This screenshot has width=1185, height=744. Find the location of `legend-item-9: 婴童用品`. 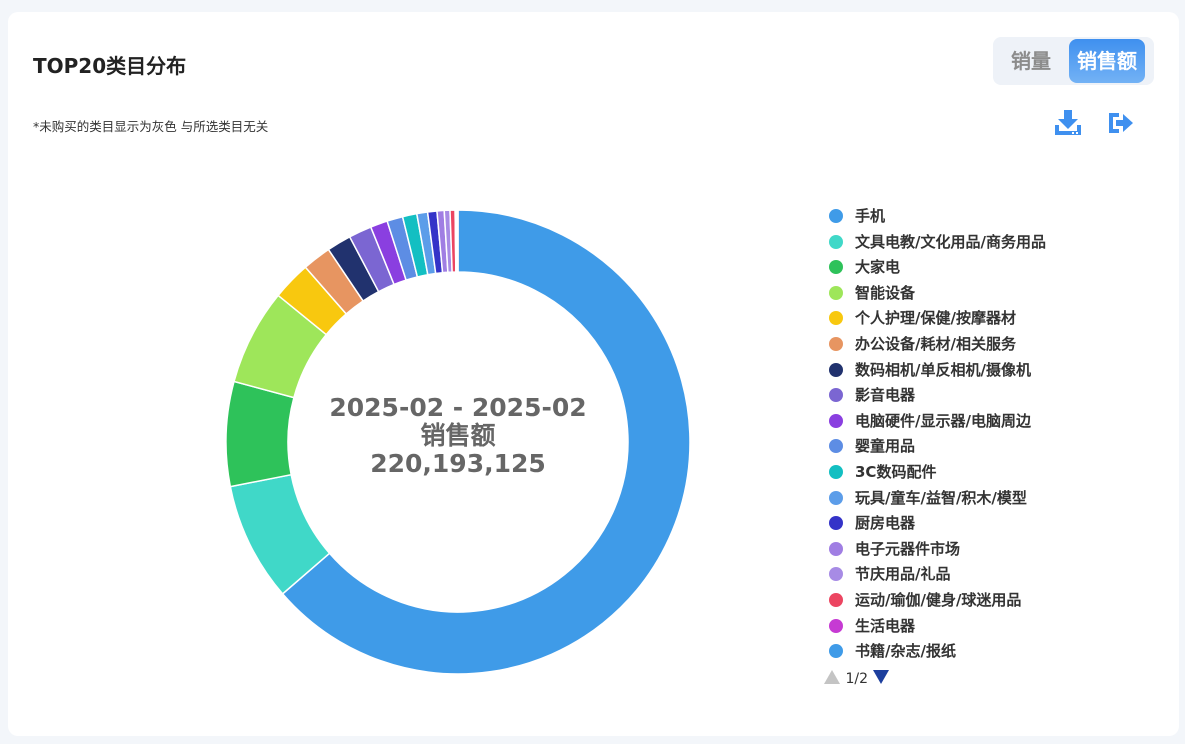

legend-item-9: 婴童用品 is located at coordinates (869, 446).